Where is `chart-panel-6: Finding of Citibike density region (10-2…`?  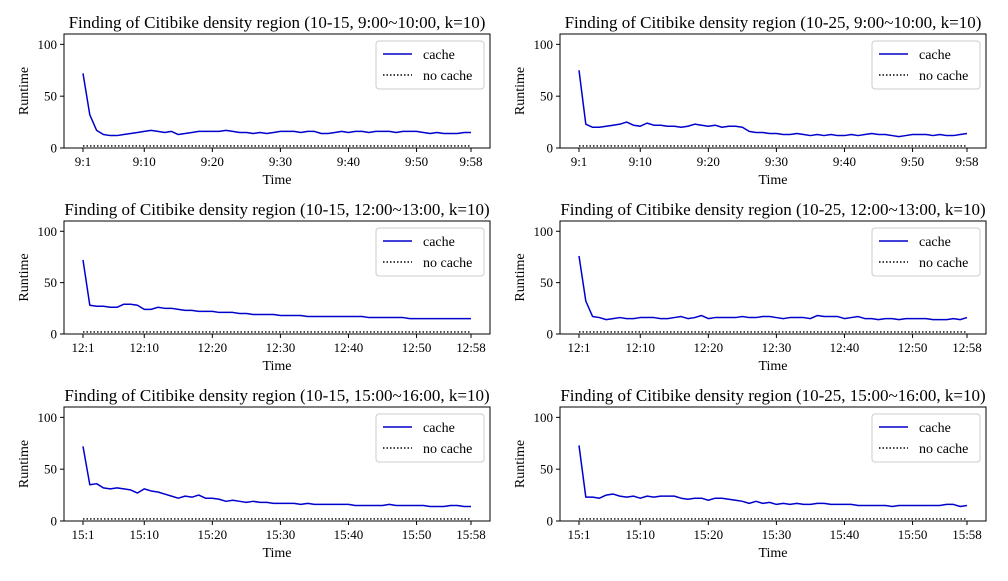 chart-panel-6: Finding of Citibike density region (10-2… is located at coordinates (750, 473).